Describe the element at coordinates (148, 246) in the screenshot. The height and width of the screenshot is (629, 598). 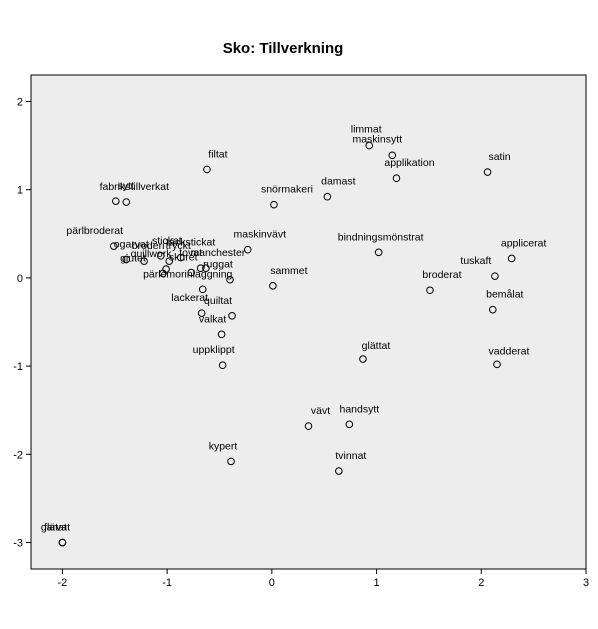
I see `point-label: broderi` at that location.